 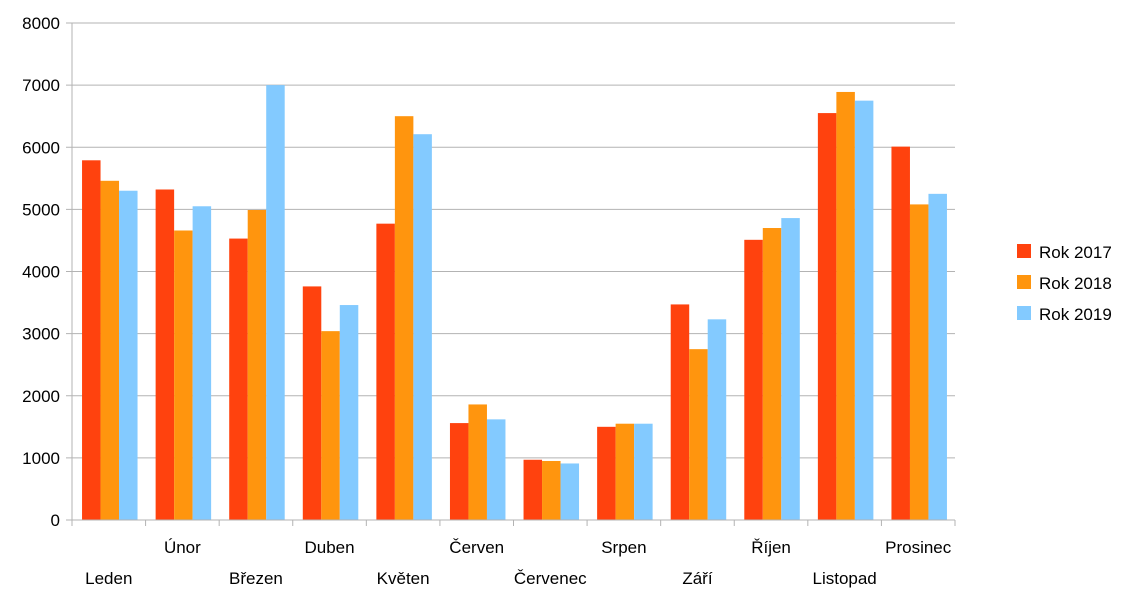 I want to click on bar-březen-series-1, so click(x=238, y=379).